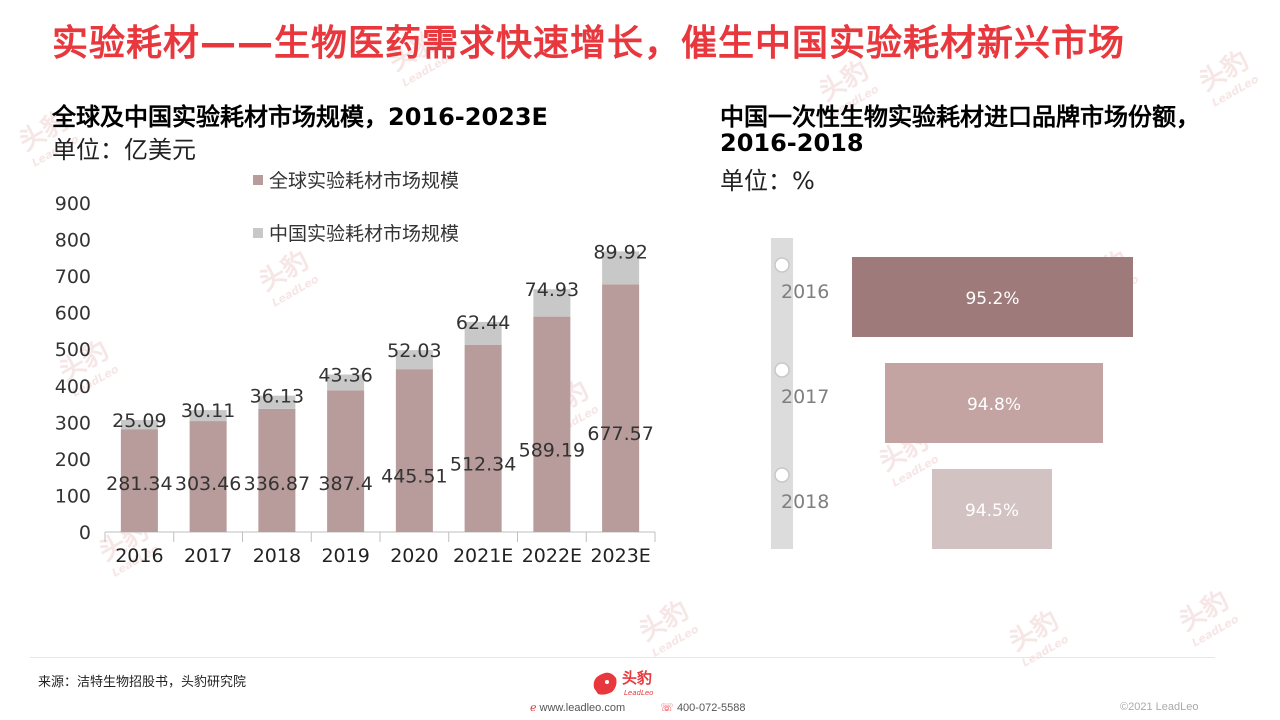 This screenshot has height=720, width=1280. Describe the element at coordinates (73, 314) in the screenshot. I see `y-tick-label: 600` at that location.